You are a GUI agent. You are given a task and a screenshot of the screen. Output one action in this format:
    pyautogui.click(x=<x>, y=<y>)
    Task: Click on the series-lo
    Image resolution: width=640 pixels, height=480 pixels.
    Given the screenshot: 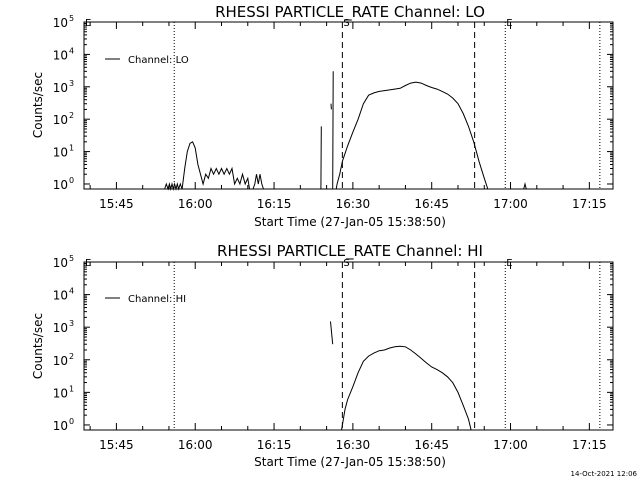 What is the action you would take?
    pyautogui.click(x=345, y=131)
    